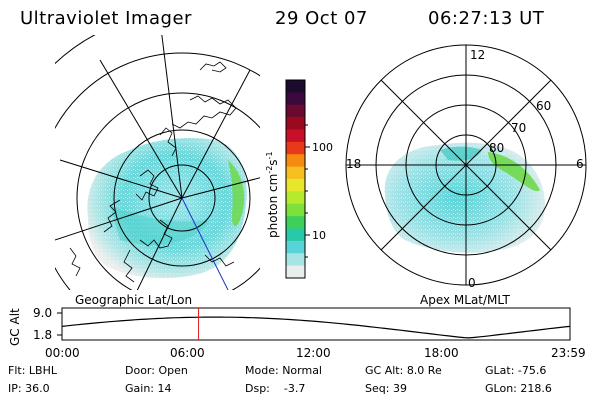  What do you see at coordinates (580, 164) in the screenshot?
I see `mlt-label-6: 6` at bounding box center [580, 164].